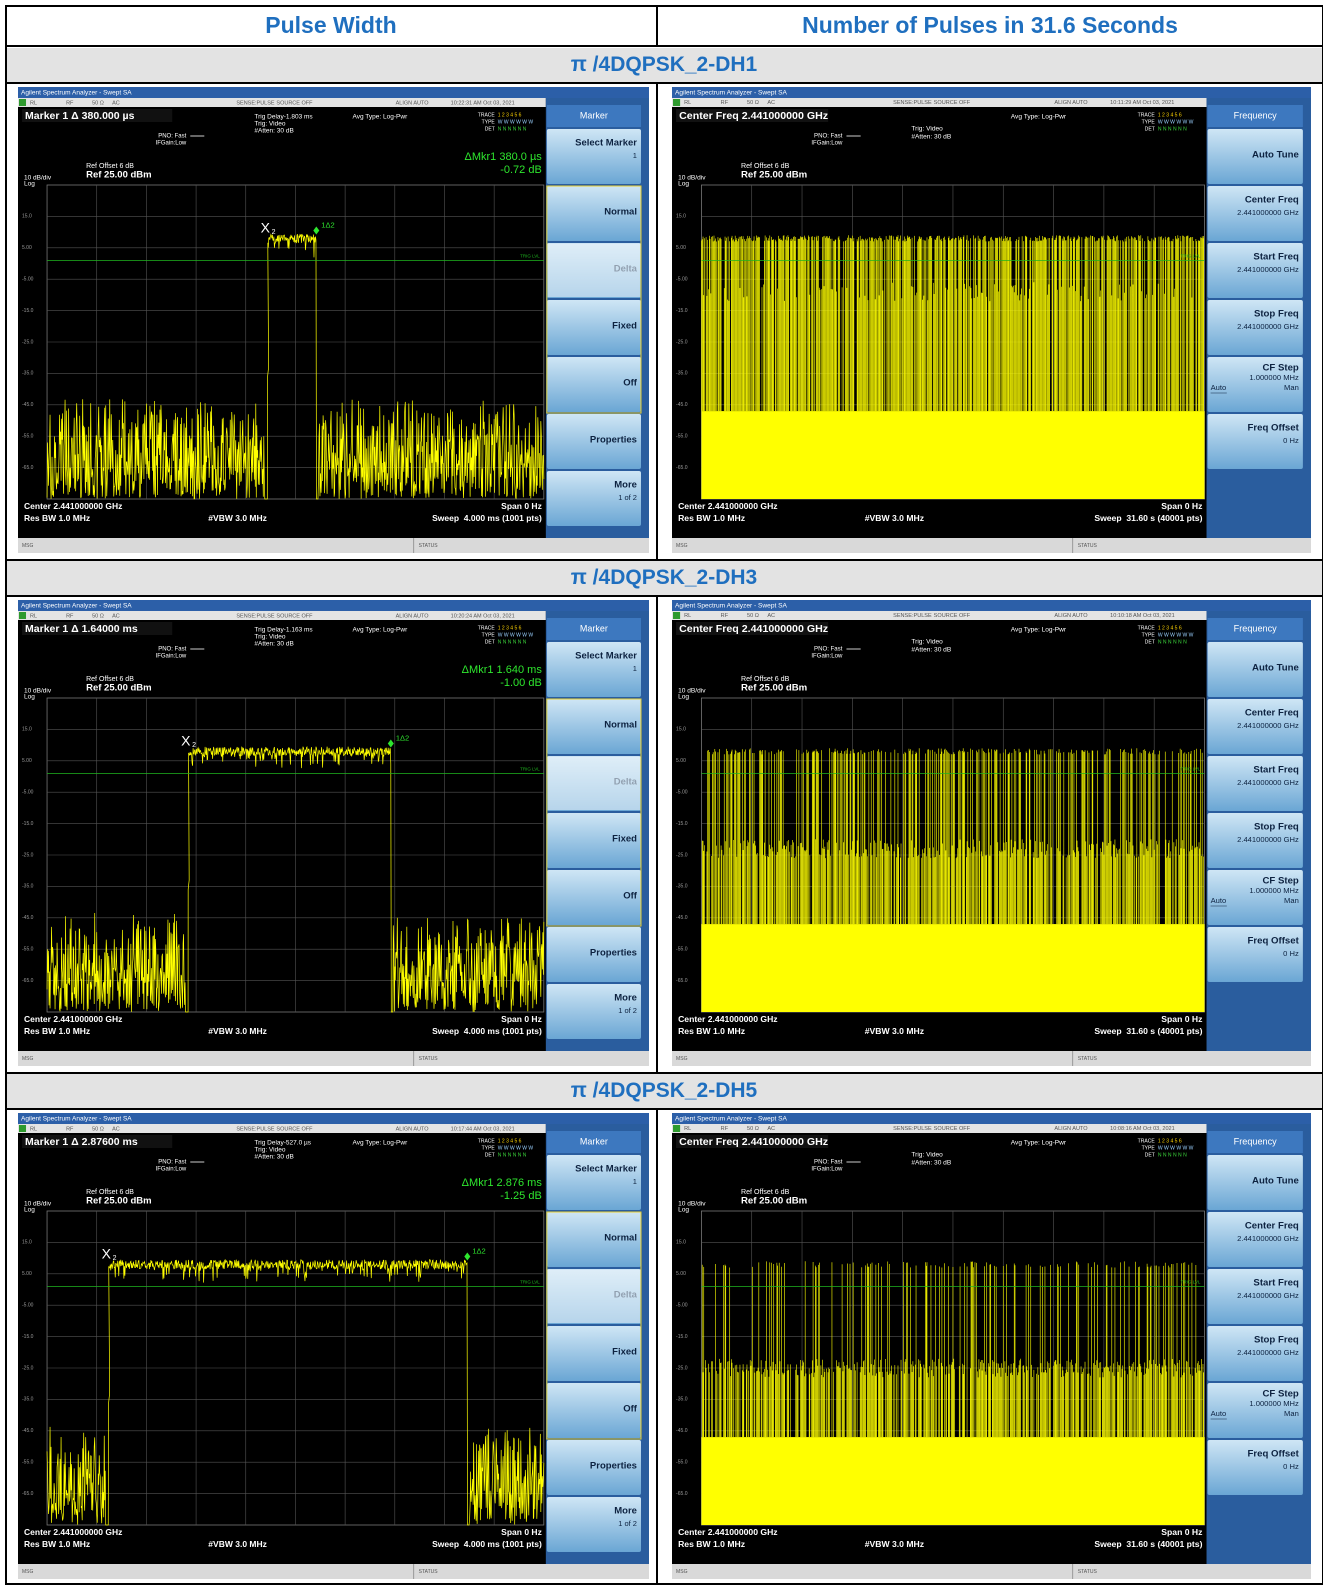  Describe the element at coordinates (1276, 314) in the screenshot. I see `softkey-label: Stop Freq` at that location.